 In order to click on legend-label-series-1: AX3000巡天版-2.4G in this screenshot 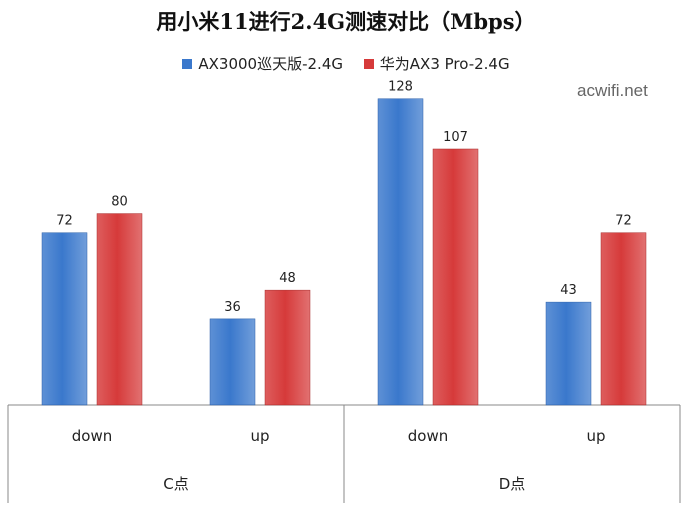, I will do `click(270, 64)`.